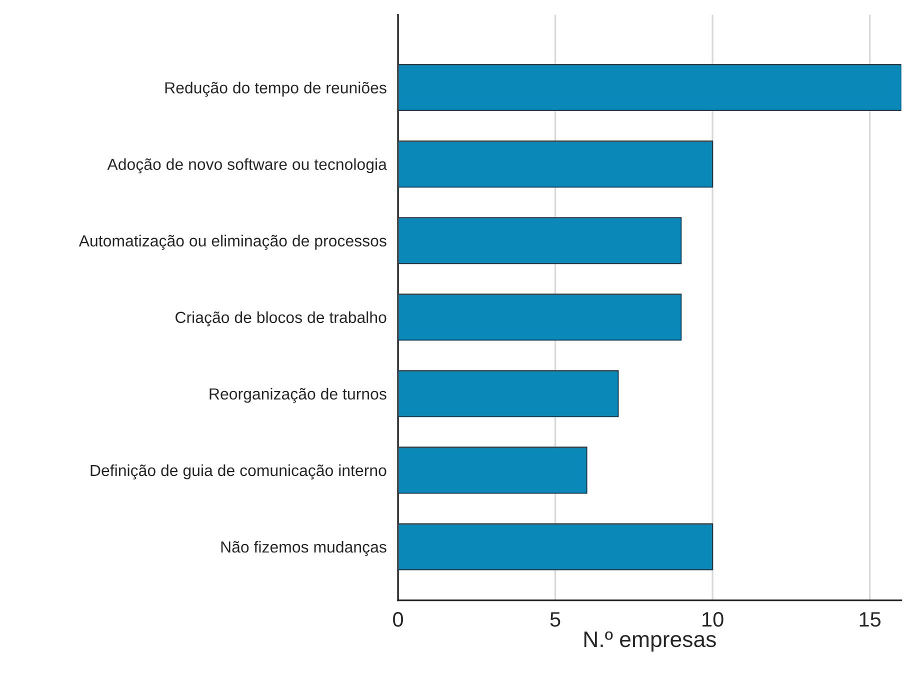  I want to click on y-tick-label: Não fizemos mudanças, so click(303, 548).